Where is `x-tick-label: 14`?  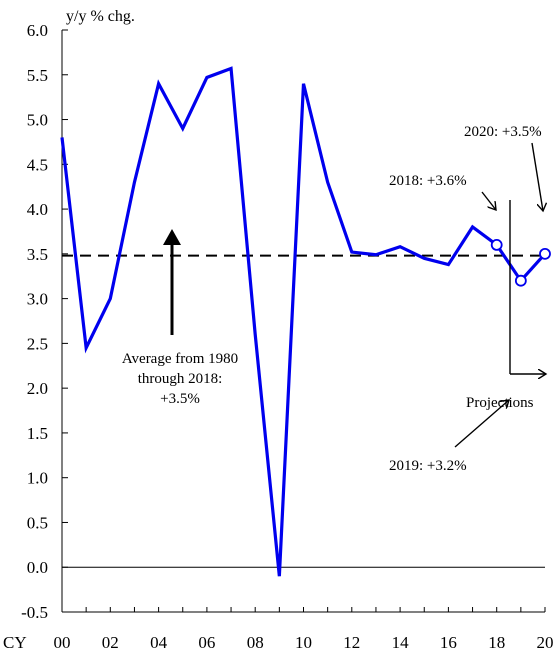 x-tick-label: 14 is located at coordinates (401, 642).